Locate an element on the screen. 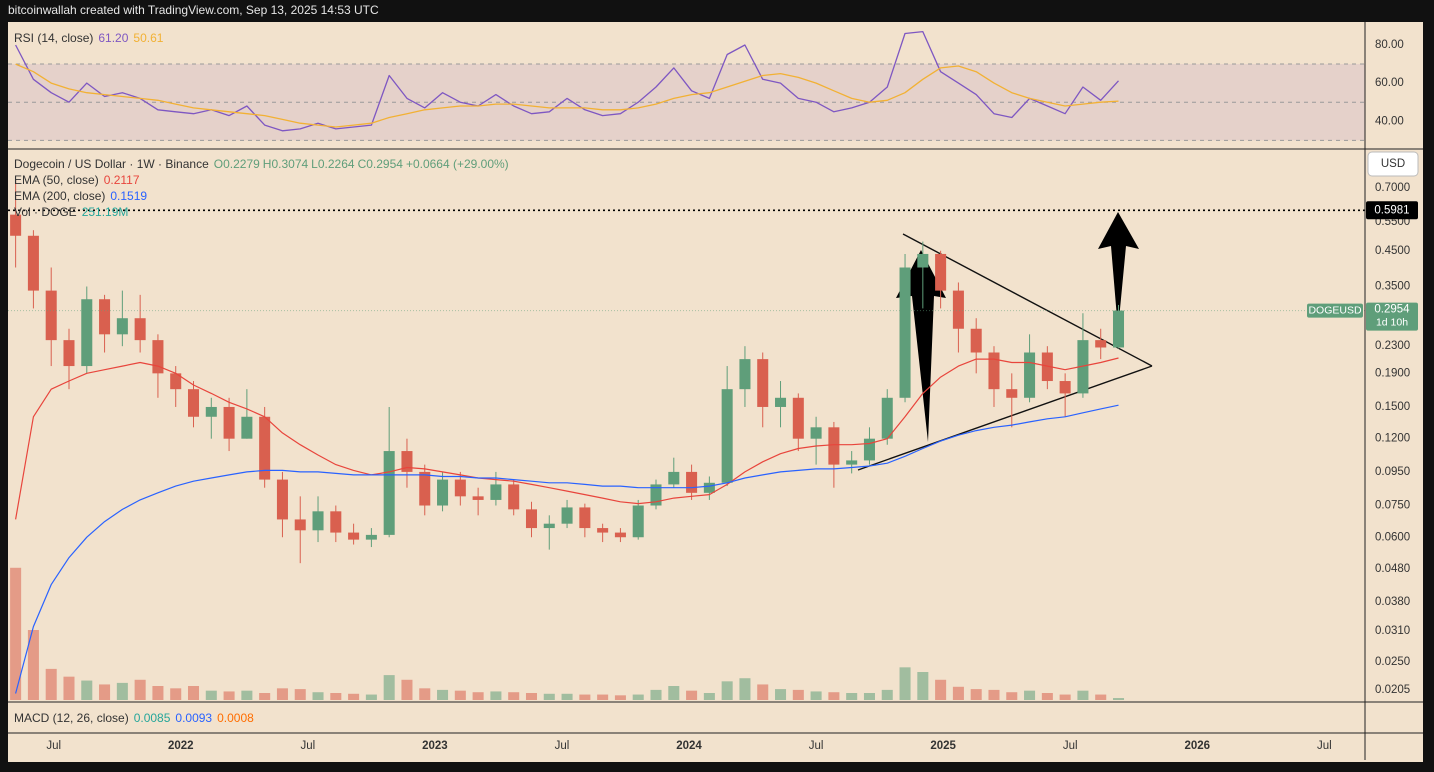 Image resolution: width=1434 pixels, height=772 pixels. volume-name: Vol · DOGE is located at coordinates (45, 212).